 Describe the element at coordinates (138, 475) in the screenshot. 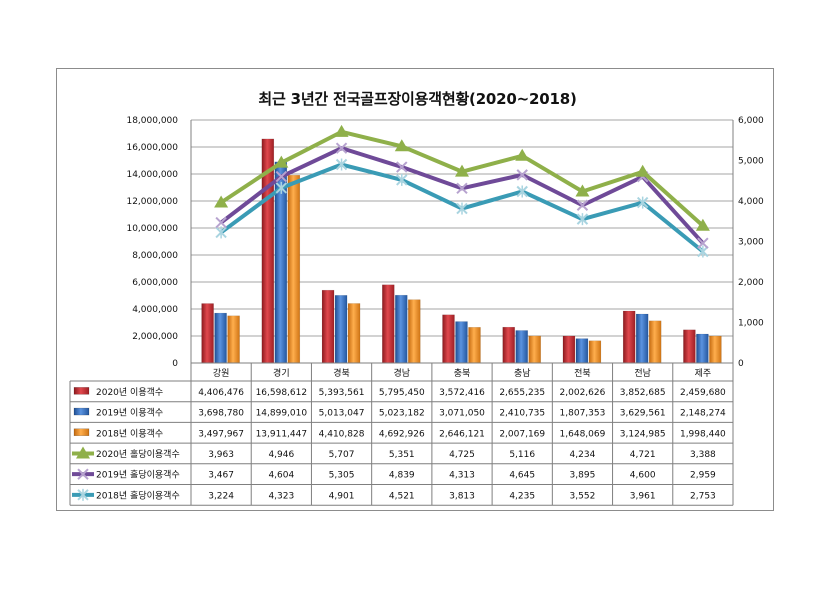

I see `legend-label: 2019년 홀당이용객수` at that location.